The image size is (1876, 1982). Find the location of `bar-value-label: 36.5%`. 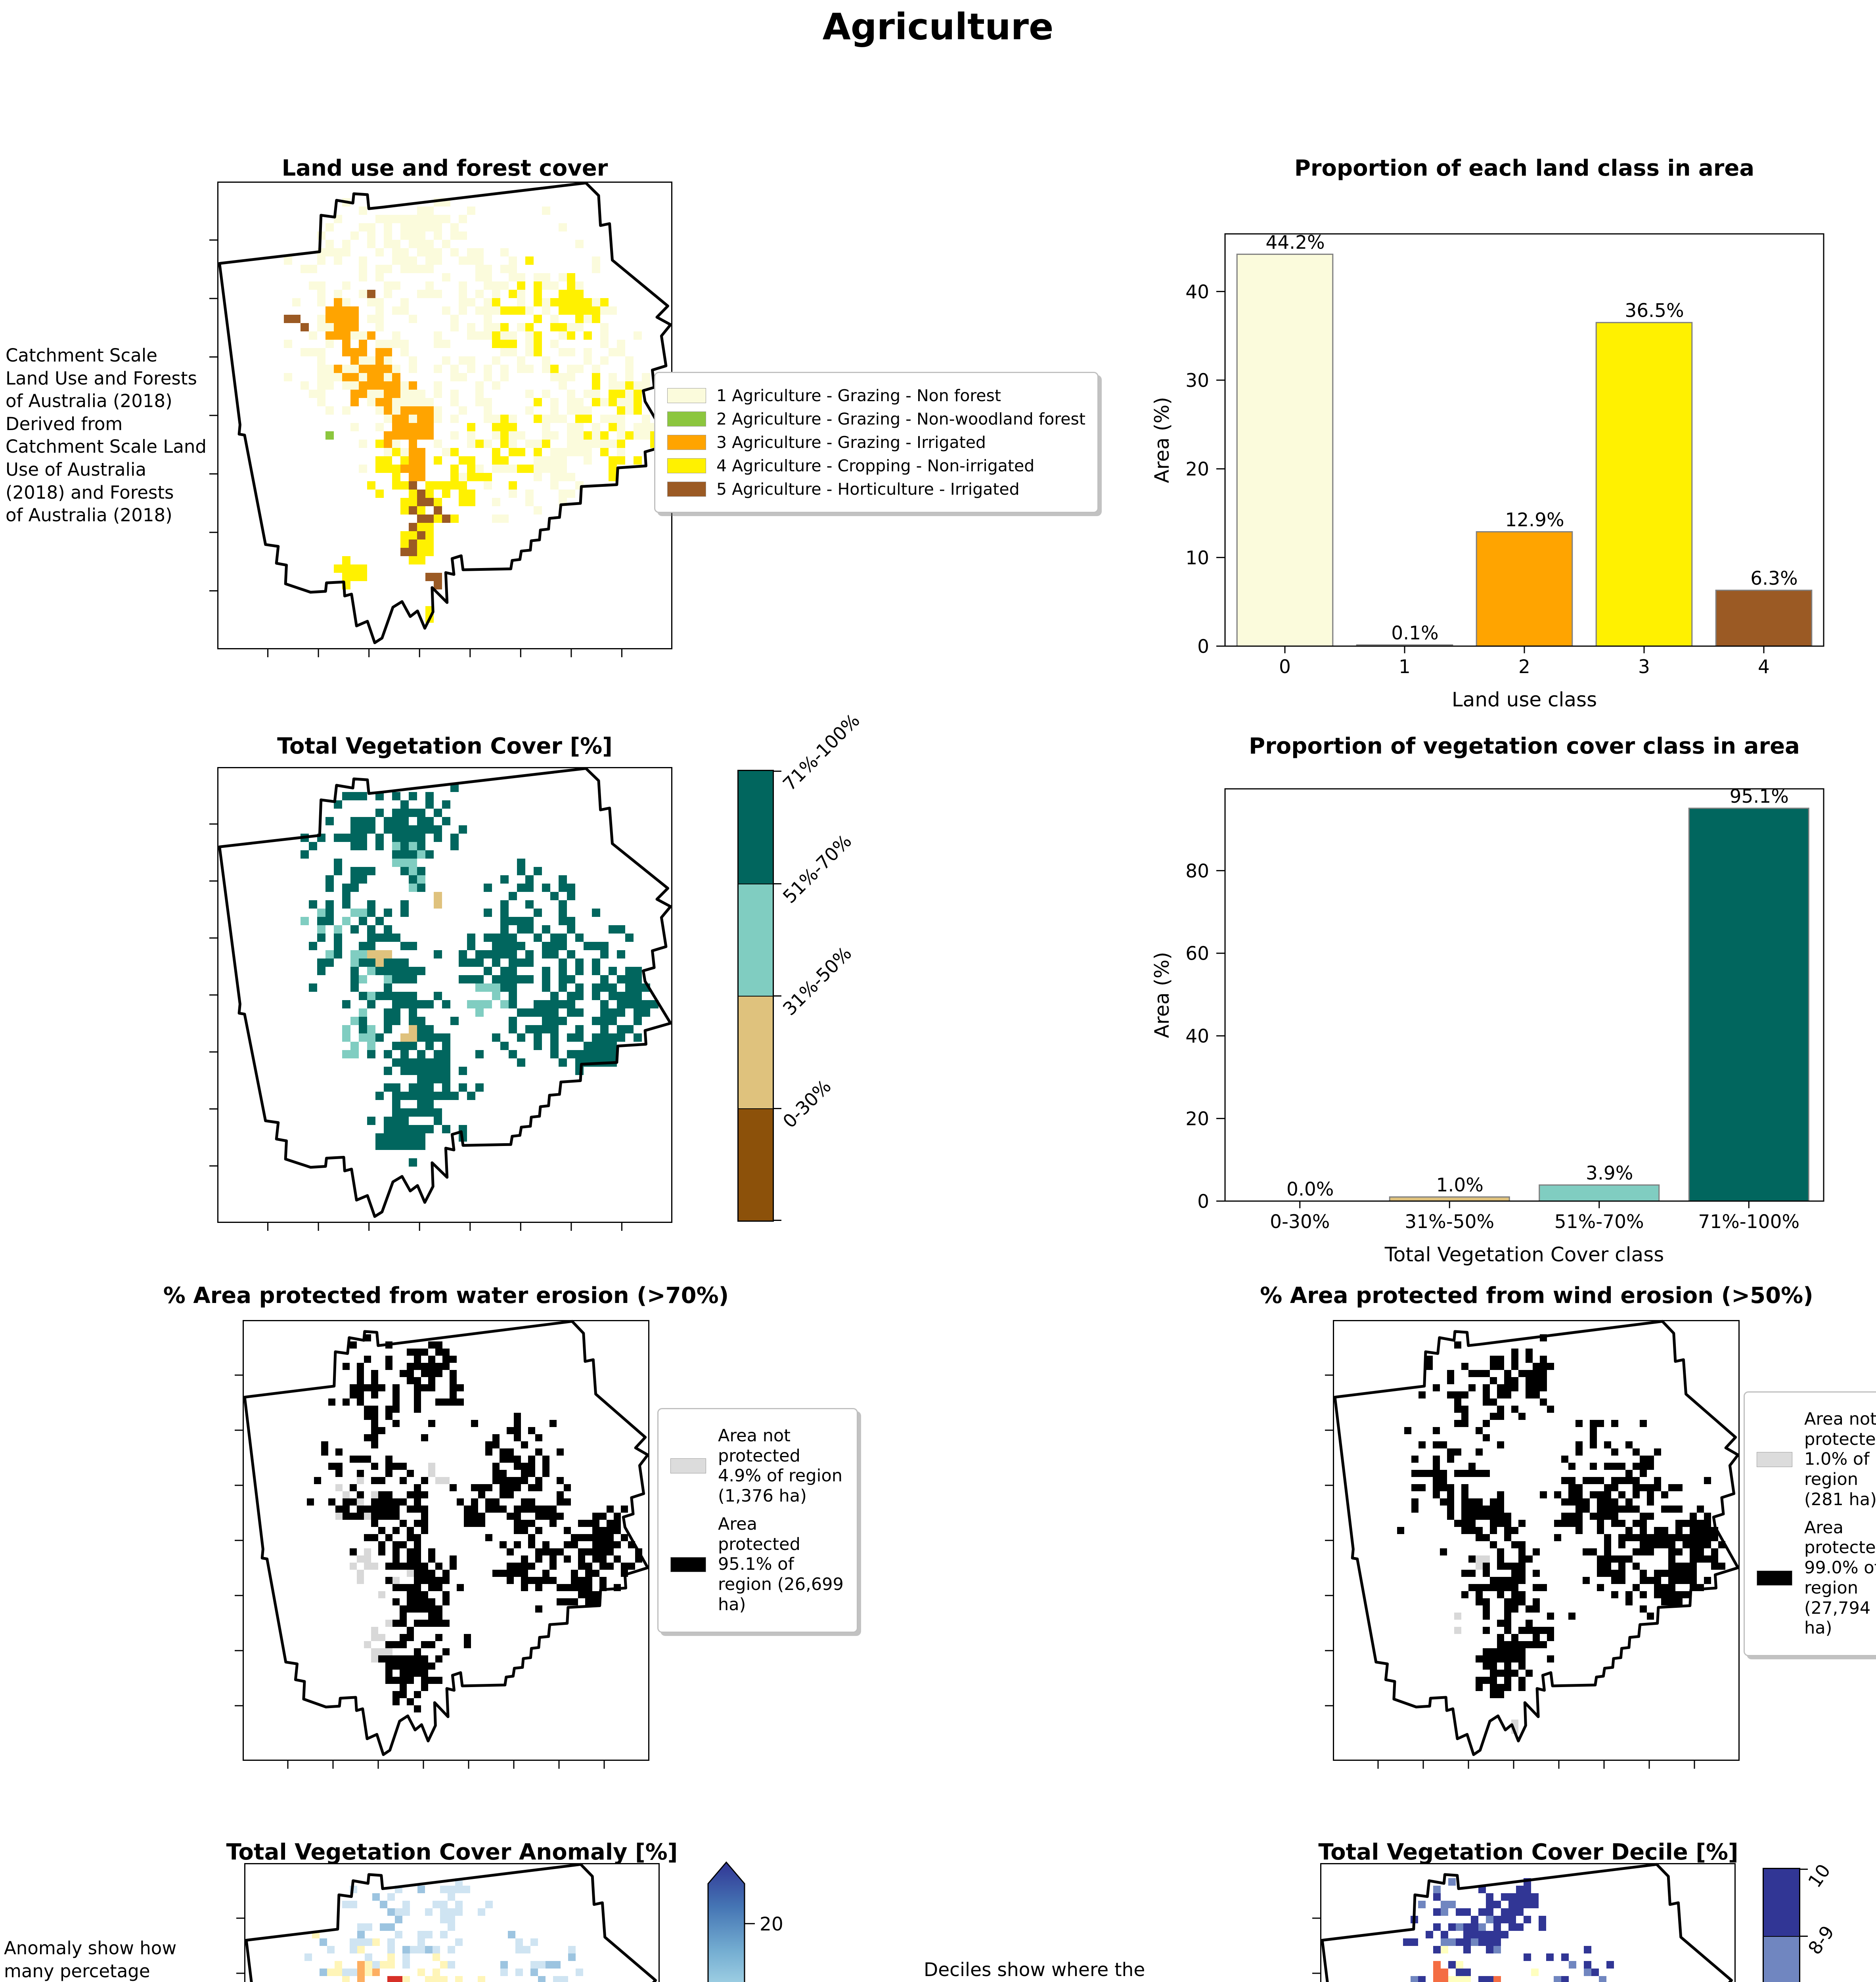

bar-value-label: 36.5% is located at coordinates (1655, 311).